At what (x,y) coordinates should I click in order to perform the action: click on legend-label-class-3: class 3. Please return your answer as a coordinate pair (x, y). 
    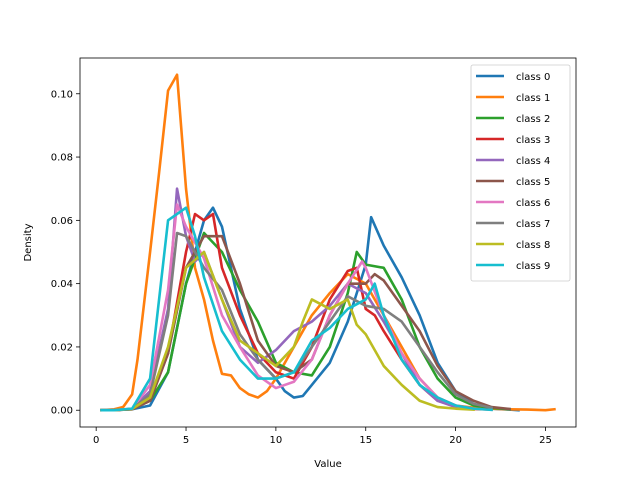
    Looking at the image, I should click on (533, 140).